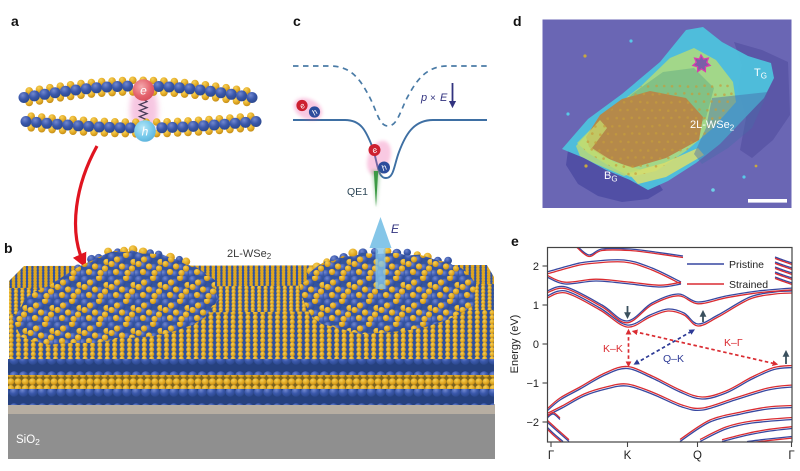  What do you see at coordinates (357, 192) in the screenshot?
I see `svg-text: QE1` at bounding box center [357, 192].